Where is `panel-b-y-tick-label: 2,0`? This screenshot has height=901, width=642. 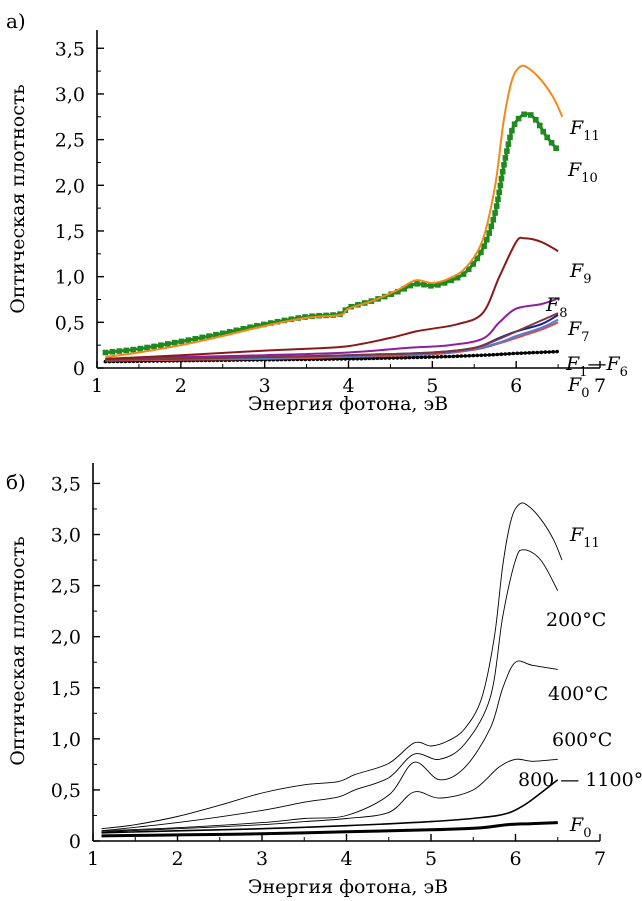 panel-b-y-tick-label: 2,0 is located at coordinates (66, 638).